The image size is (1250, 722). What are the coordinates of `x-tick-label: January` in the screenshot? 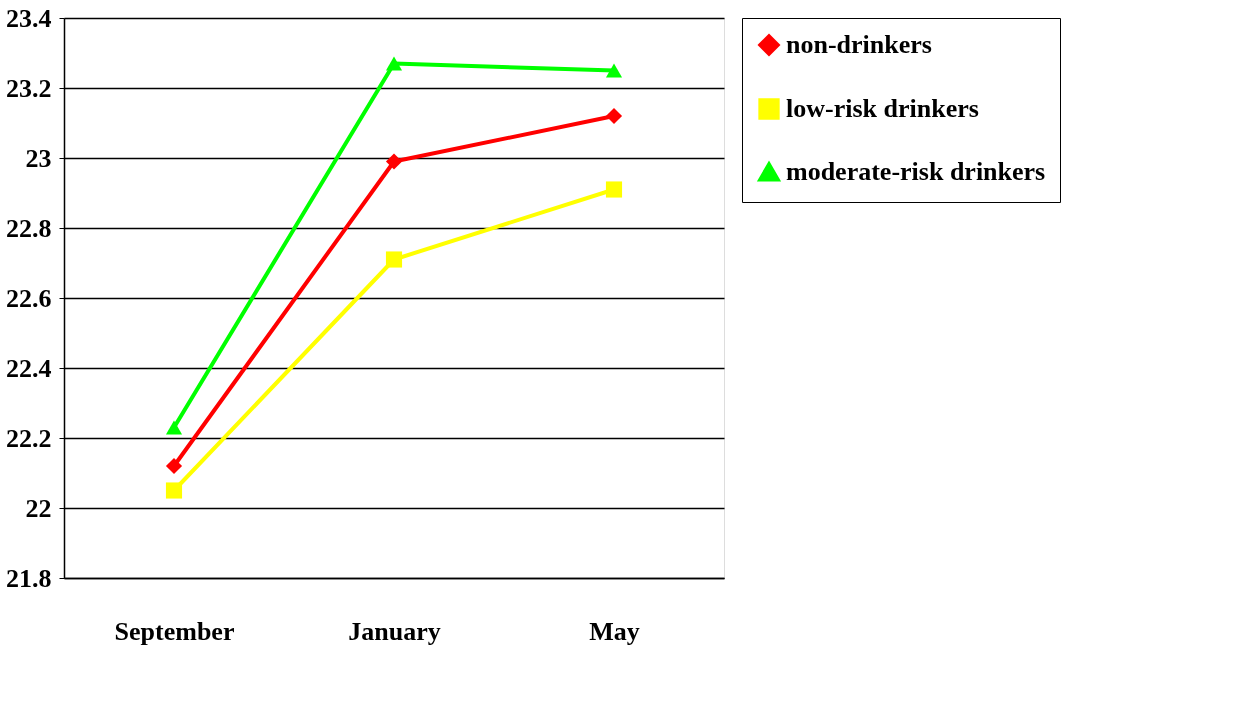 It's located at (394, 631).